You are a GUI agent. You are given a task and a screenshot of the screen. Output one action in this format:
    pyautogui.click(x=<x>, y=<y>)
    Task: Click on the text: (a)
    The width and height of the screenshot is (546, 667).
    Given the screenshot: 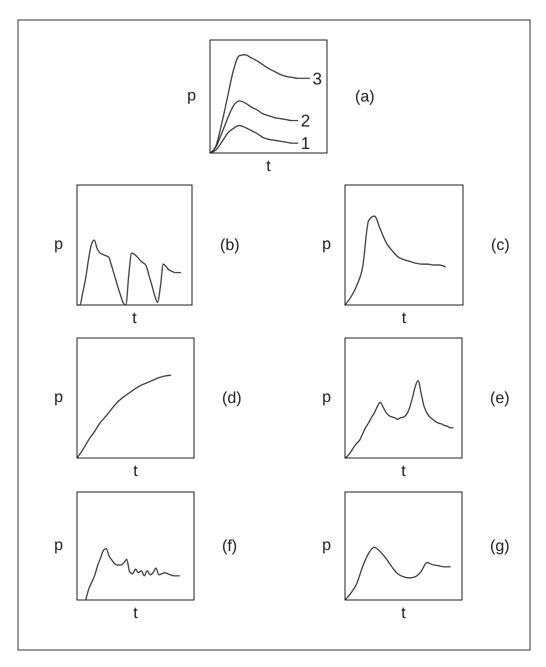 What is the action you would take?
    pyautogui.click(x=365, y=97)
    